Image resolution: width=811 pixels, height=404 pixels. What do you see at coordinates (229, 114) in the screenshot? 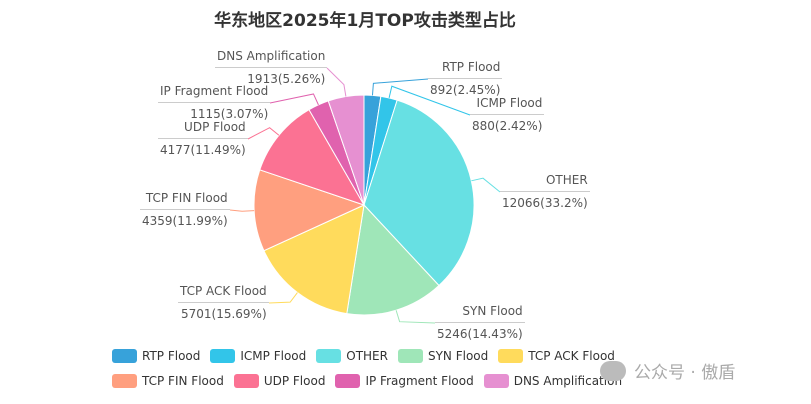
I see `slice-label-value: 1115(3.07%)` at bounding box center [229, 114].